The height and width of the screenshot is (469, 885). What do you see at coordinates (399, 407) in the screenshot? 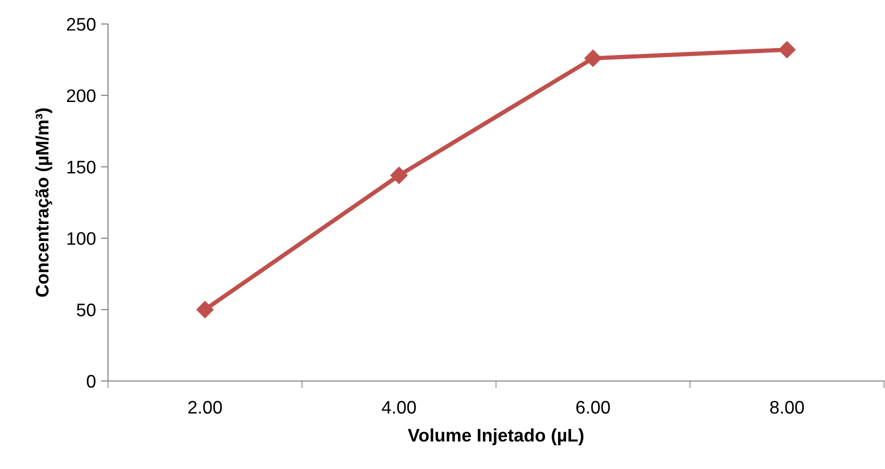
I see `x-tick-label: 4.00` at bounding box center [399, 407].